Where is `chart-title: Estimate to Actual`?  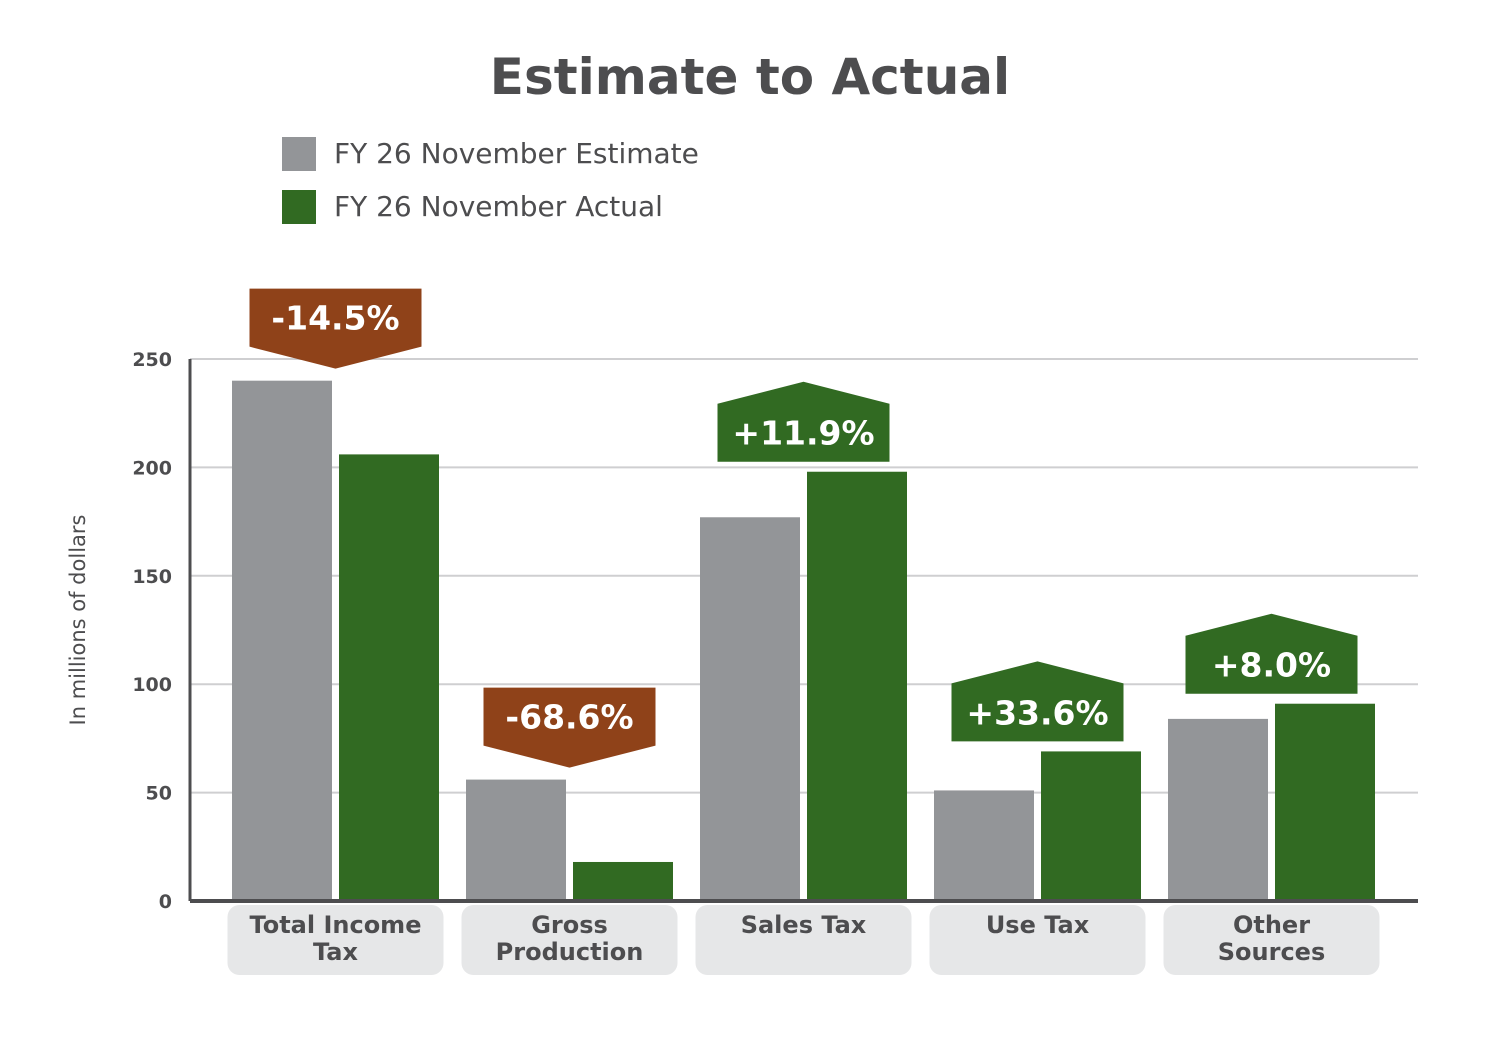 chart-title: Estimate to Actual is located at coordinates (750, 77).